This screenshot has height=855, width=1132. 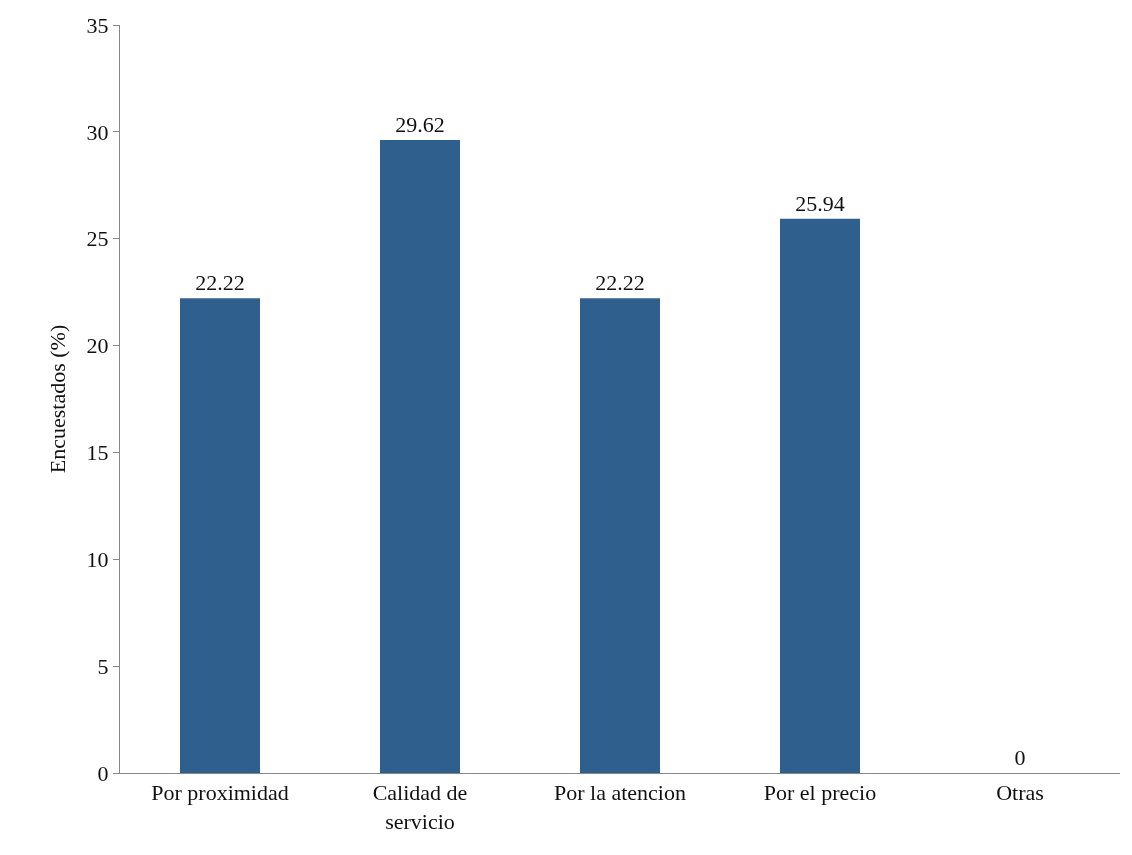 I want to click on data-label: 25.94, so click(x=820, y=203).